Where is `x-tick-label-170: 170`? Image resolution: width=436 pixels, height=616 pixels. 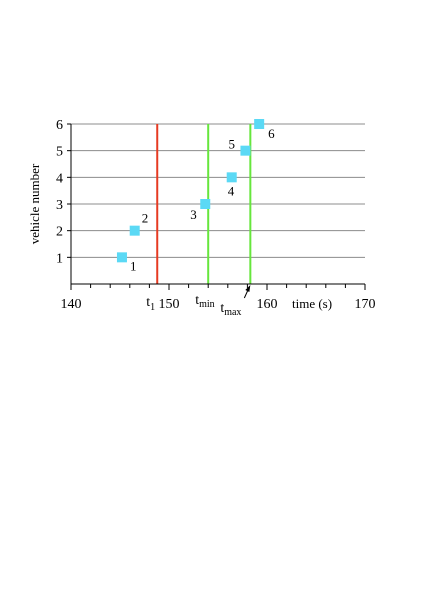 x-tick-label-170: 170 is located at coordinates (365, 304).